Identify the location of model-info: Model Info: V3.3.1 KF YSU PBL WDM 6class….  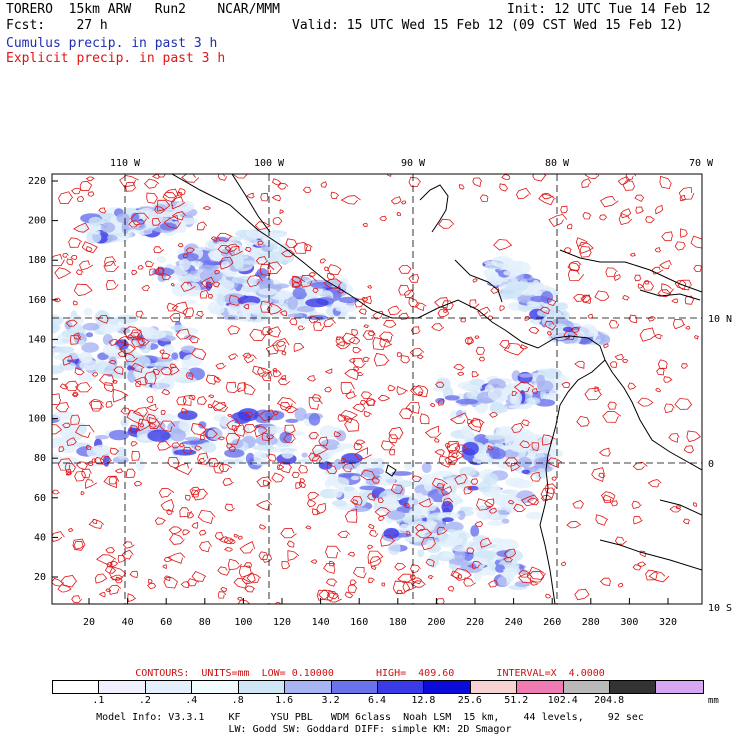
(370, 717).